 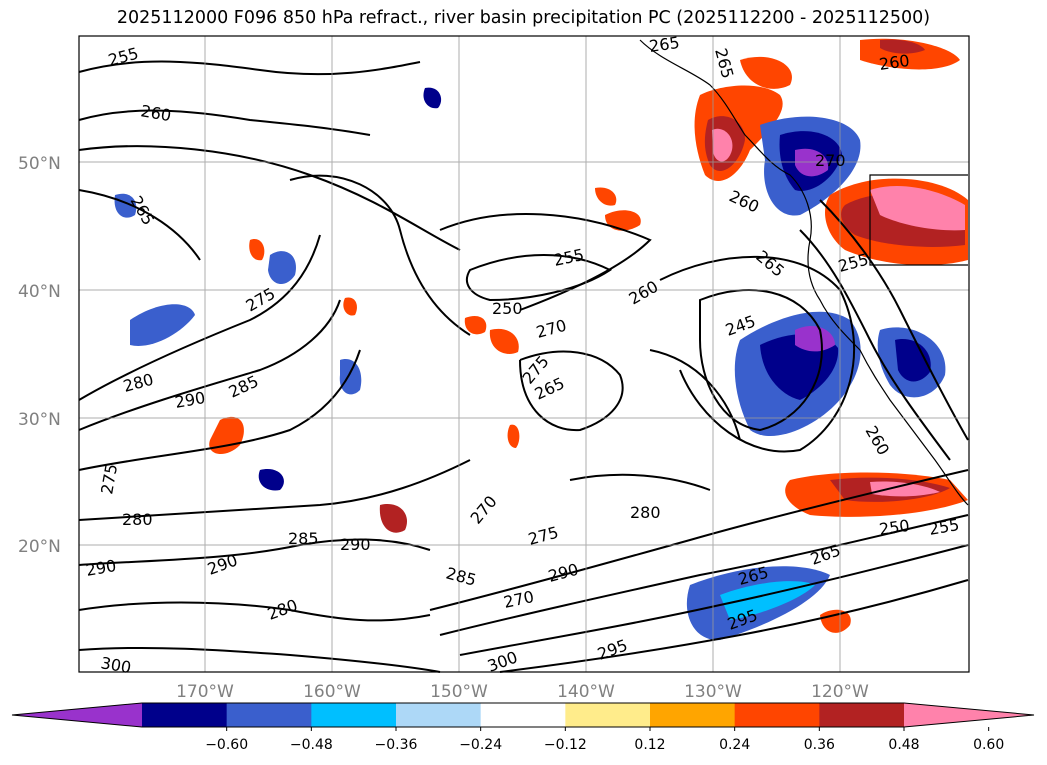 I want to click on colorbar-tick-label: 0.36, so click(x=819, y=745).